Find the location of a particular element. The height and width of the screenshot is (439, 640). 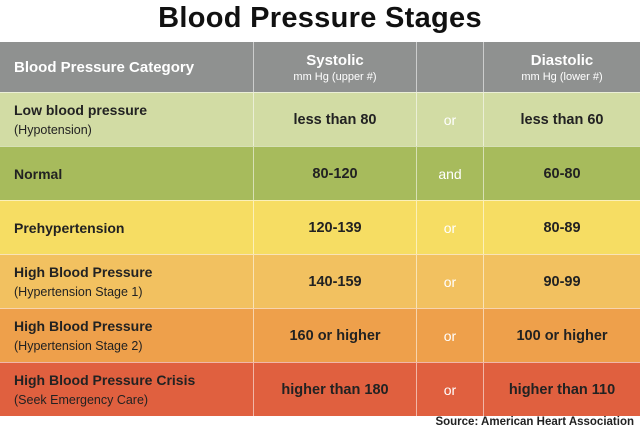

header-conj is located at coordinates (449, 67).